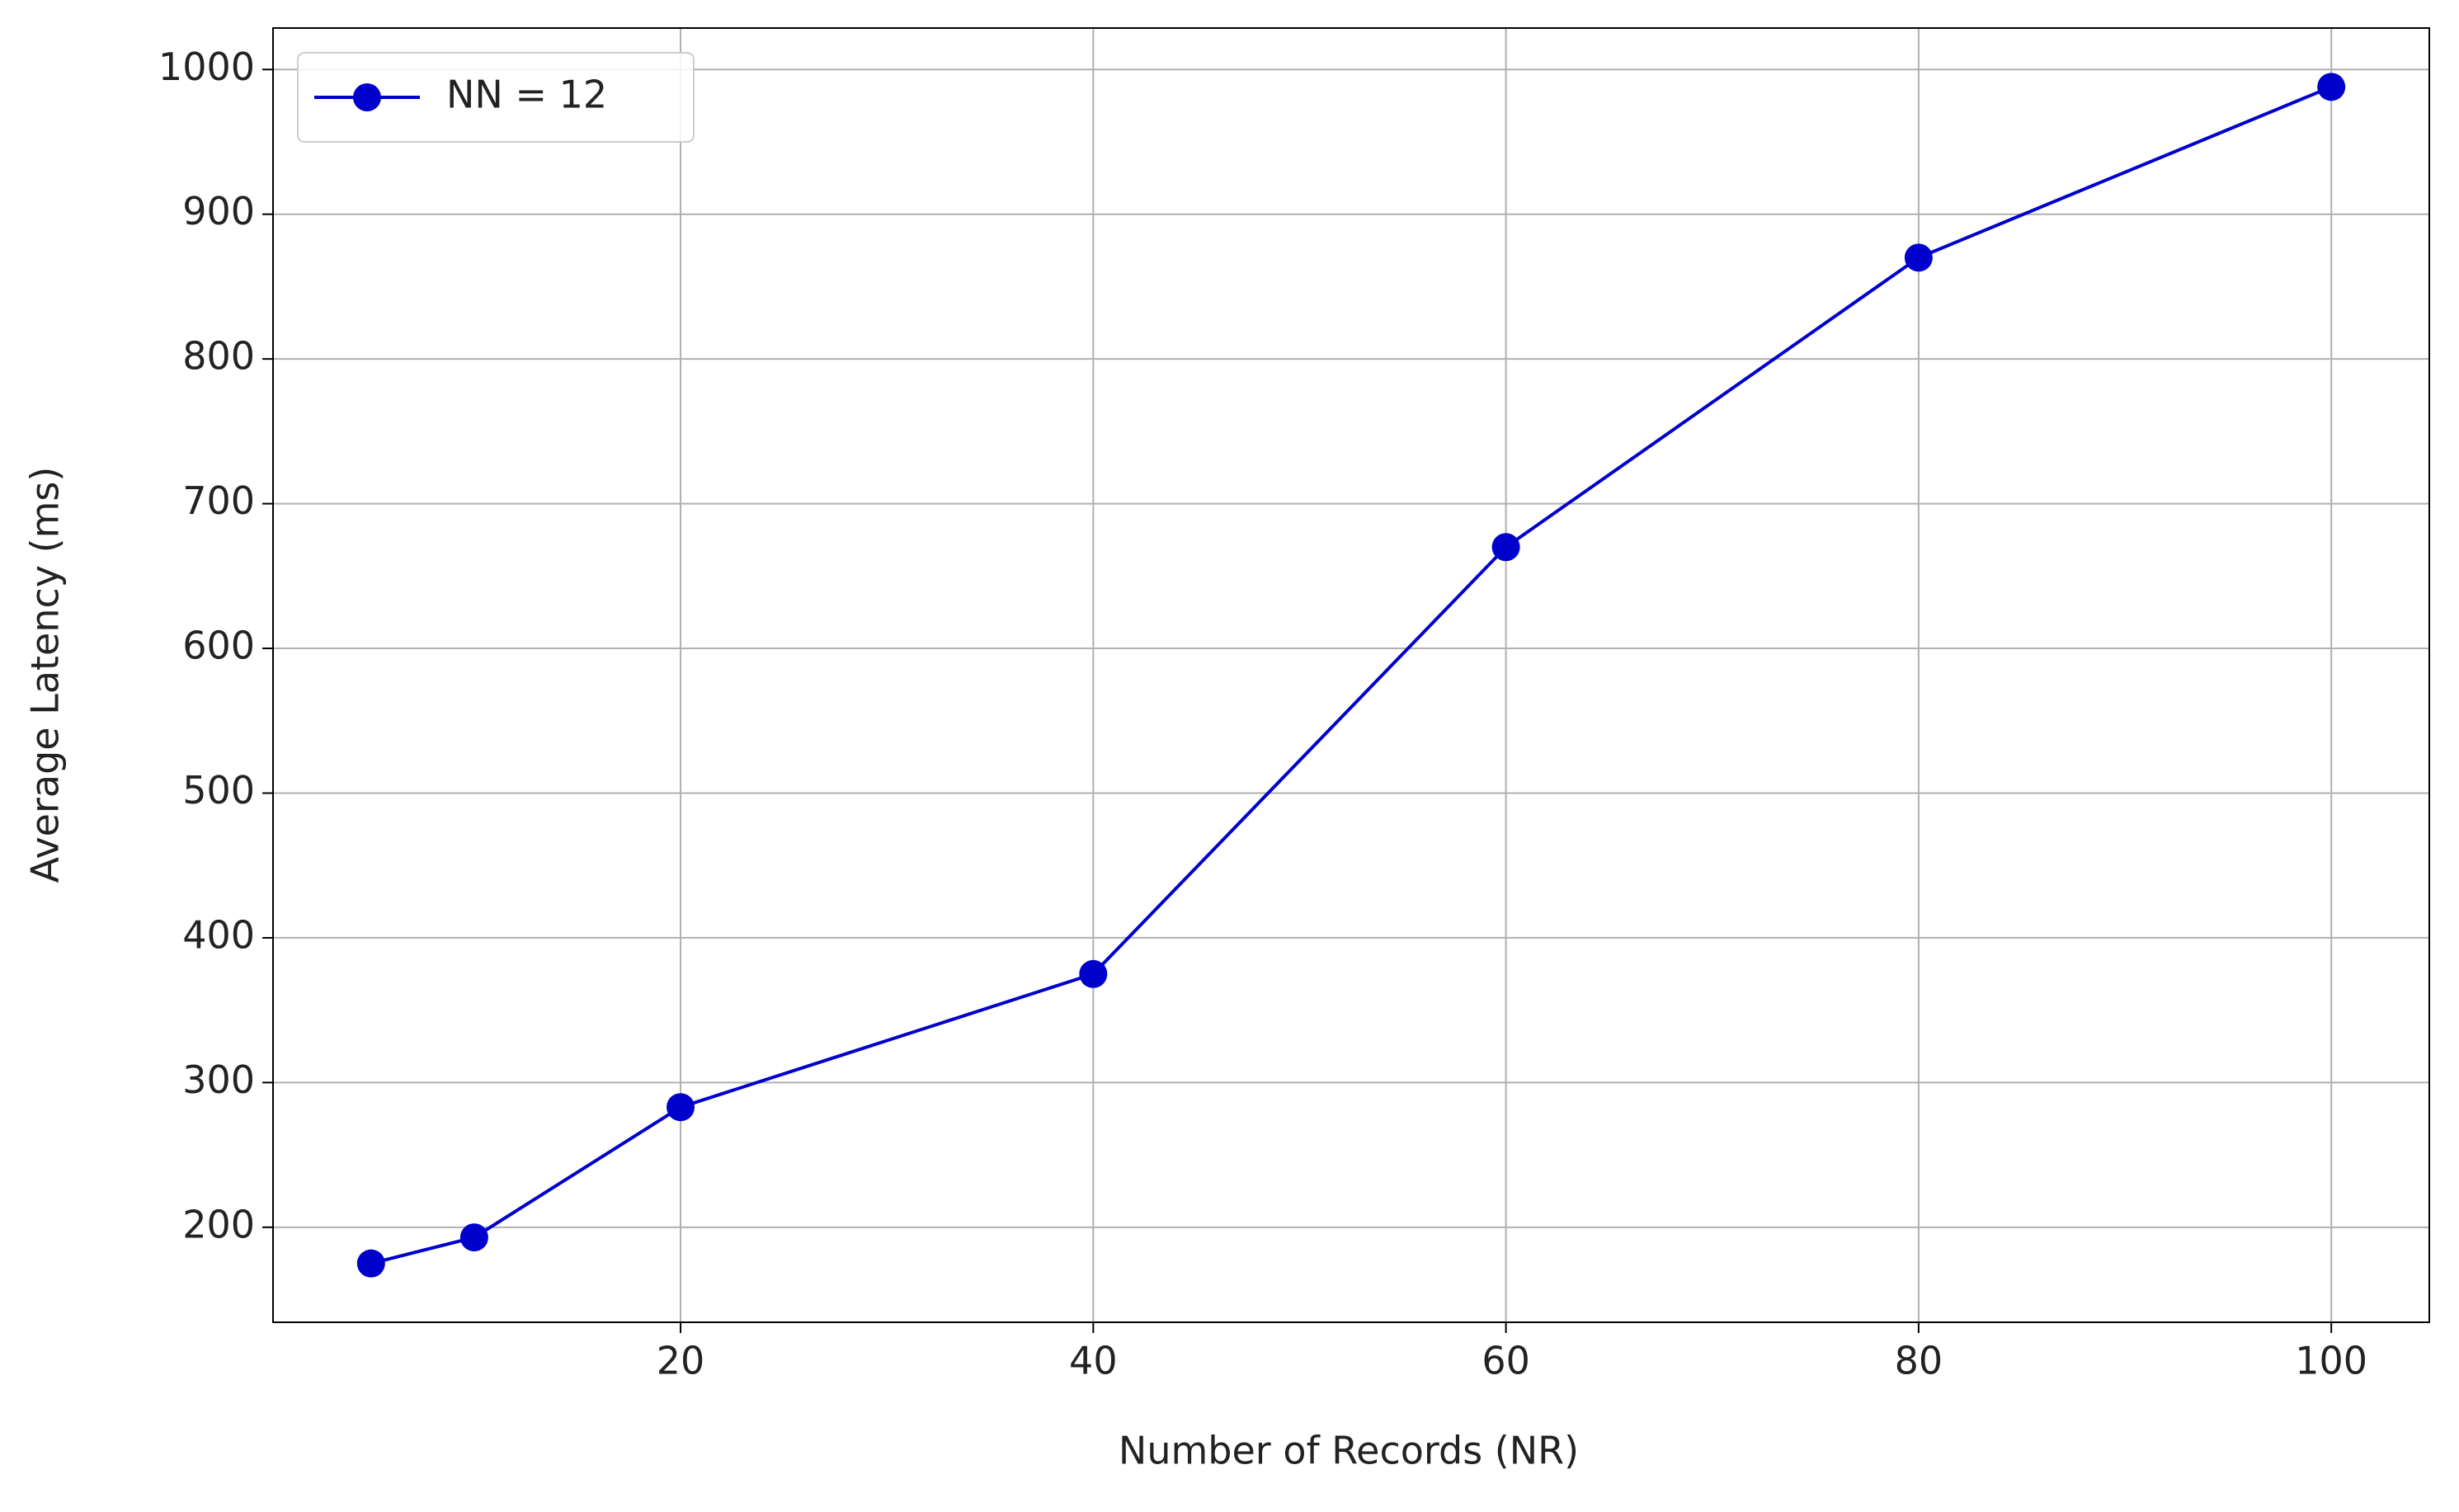  Describe the element at coordinates (1349, 1451) in the screenshot. I see `x-axis-label: Number of Records (NR)` at that location.